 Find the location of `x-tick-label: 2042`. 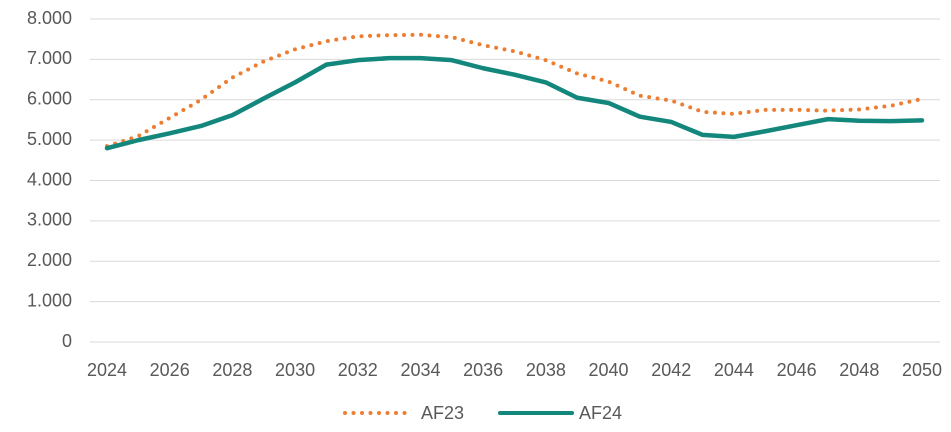

x-tick-label: 2042 is located at coordinates (671, 370).